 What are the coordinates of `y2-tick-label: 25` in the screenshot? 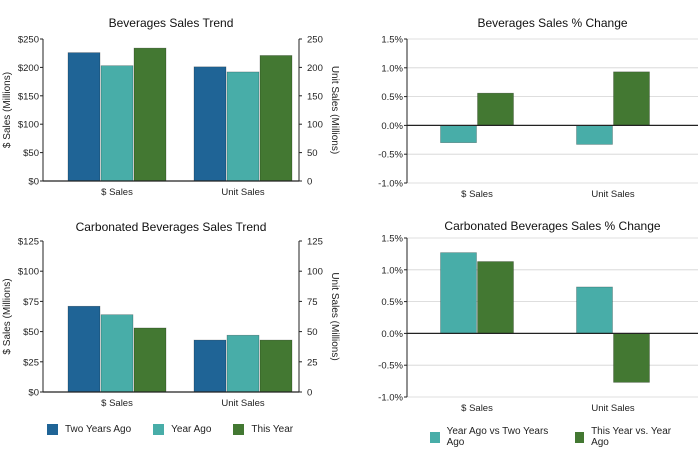 It's located at (312, 362).